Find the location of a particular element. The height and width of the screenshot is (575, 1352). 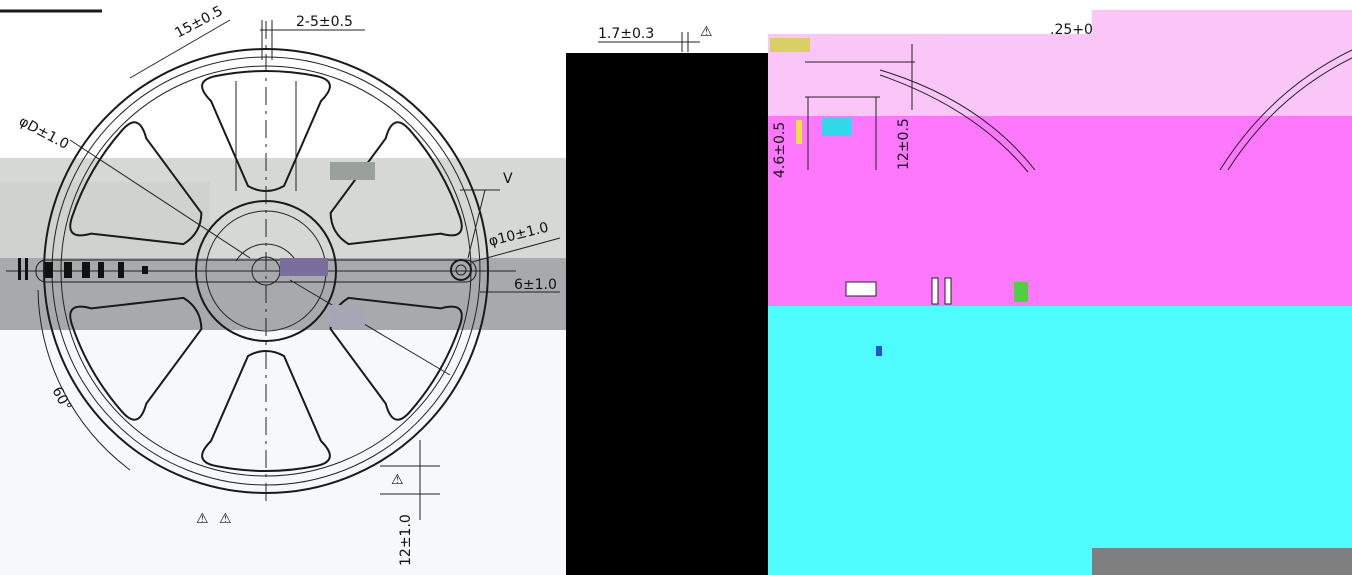

dim-leader-radius is located at coordinates (370, 327).